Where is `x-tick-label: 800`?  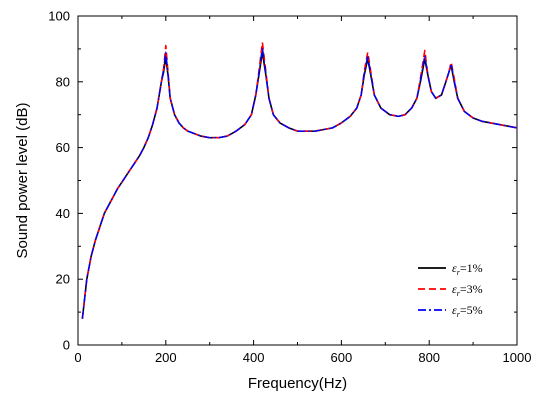 x-tick-label: 800 is located at coordinates (429, 357).